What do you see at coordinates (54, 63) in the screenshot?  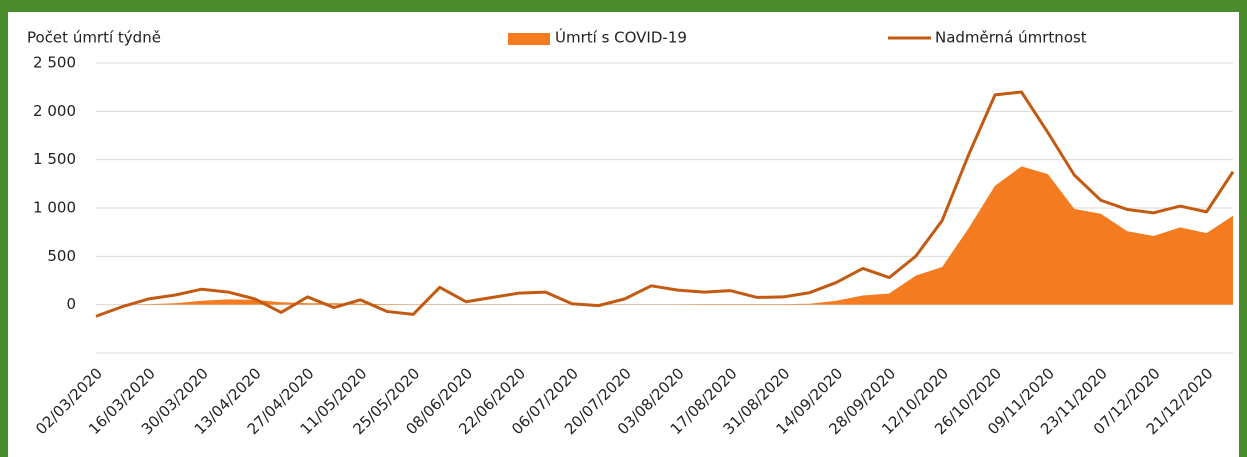 I see `y-tick-label: 2 500` at bounding box center [54, 63].